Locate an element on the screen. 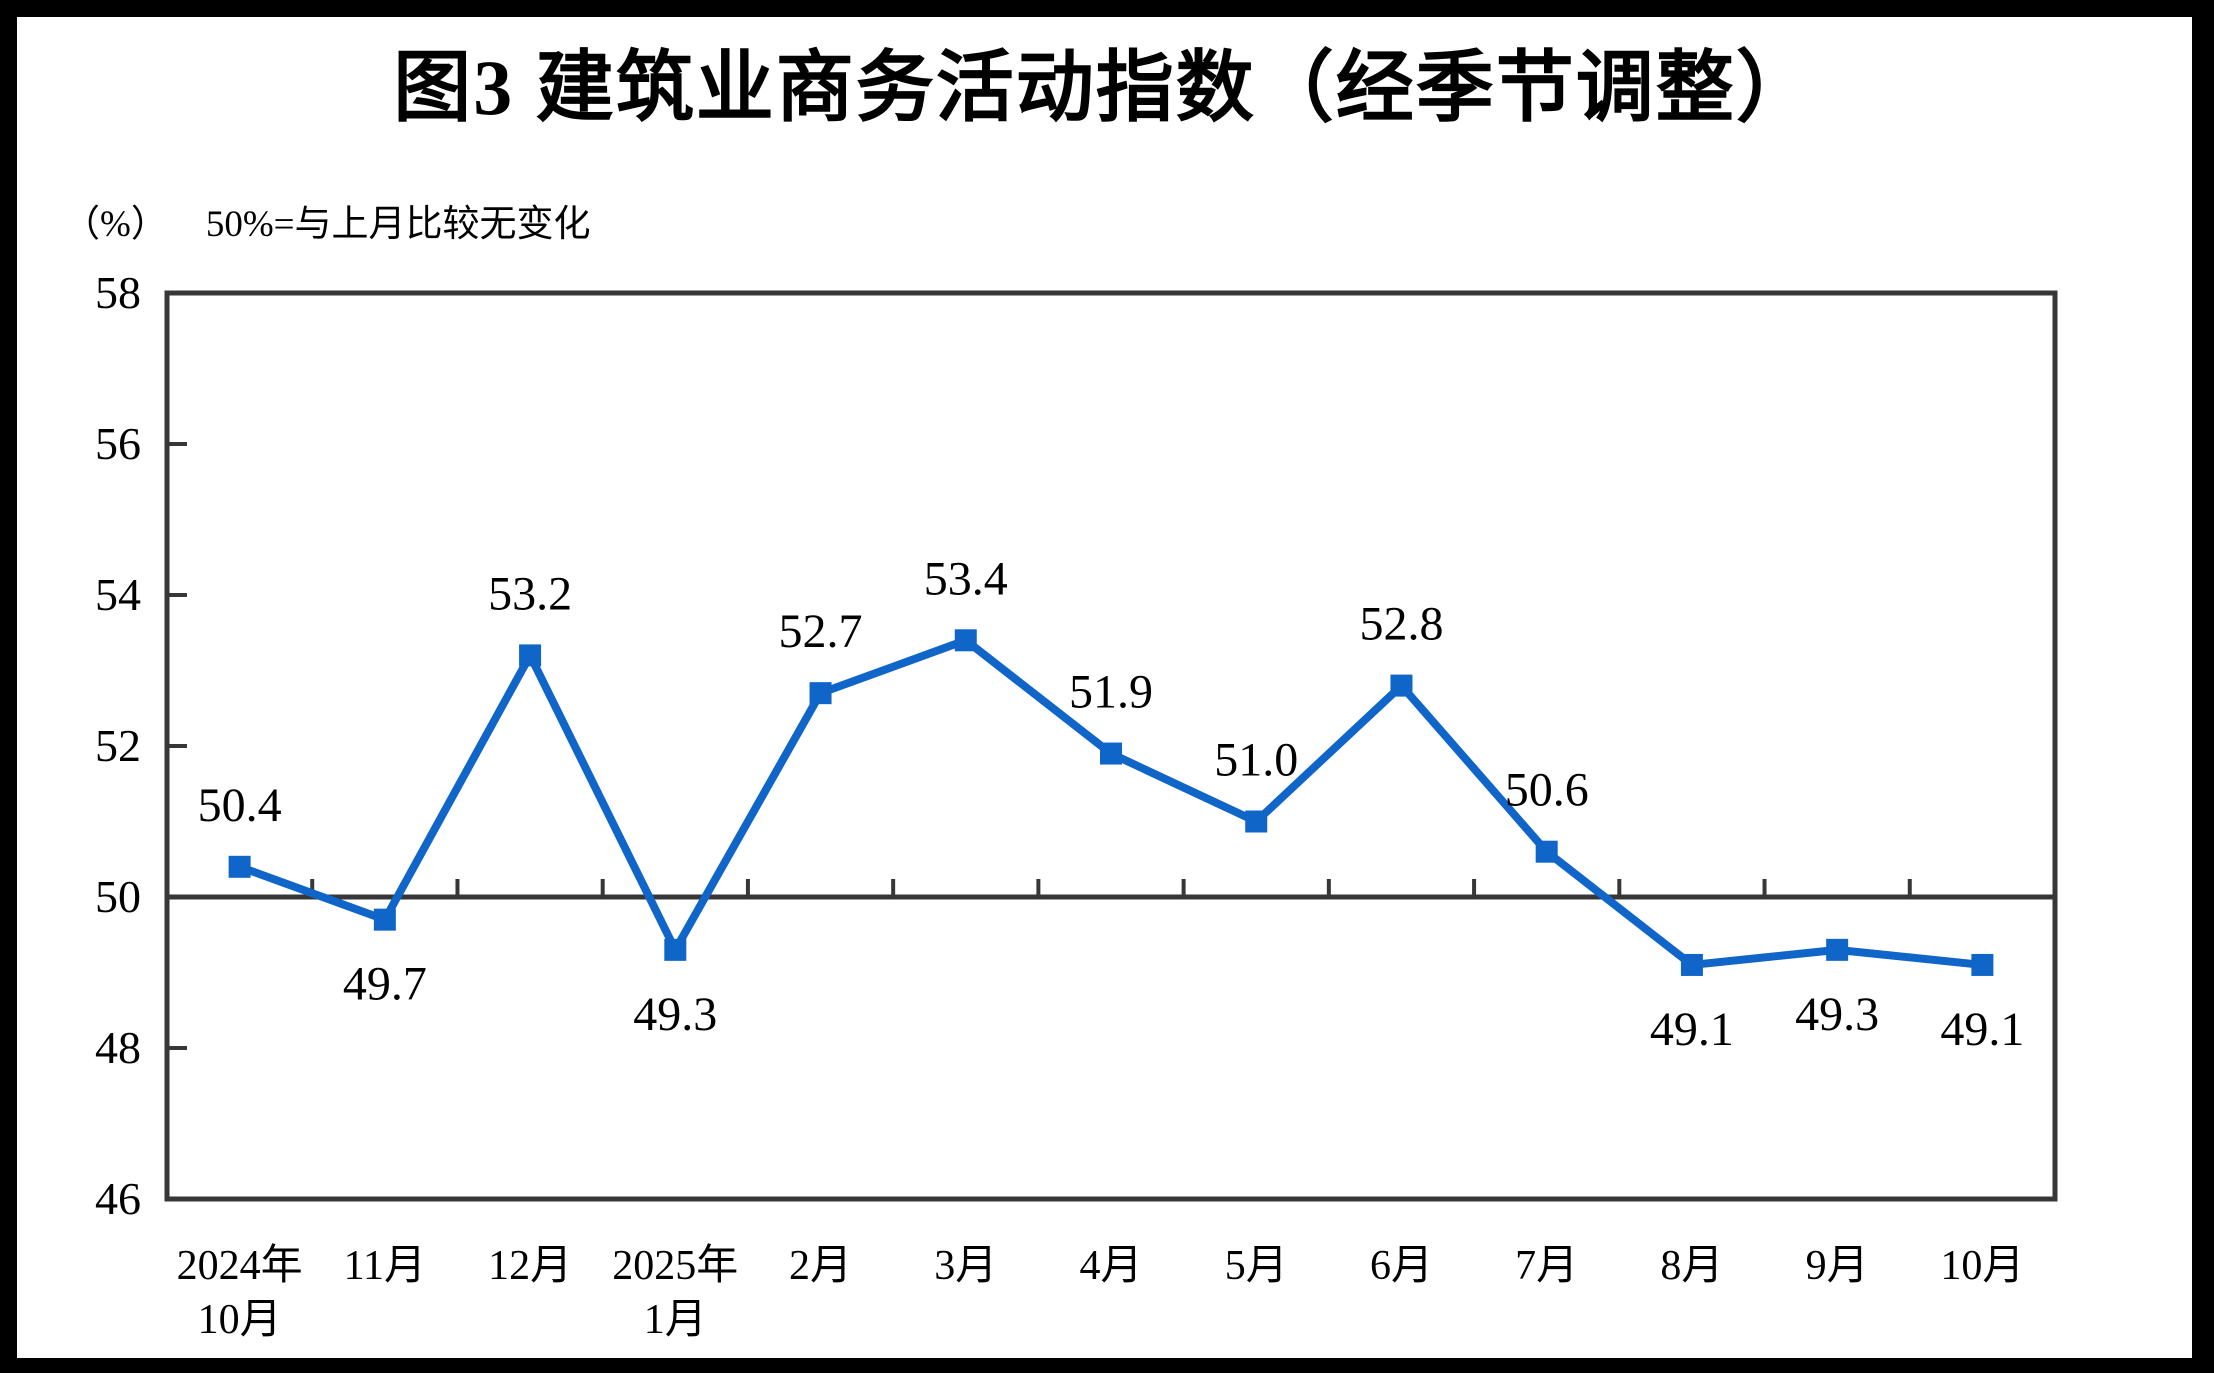 This screenshot has width=2214, height=1373. data-point-label: 51.9 is located at coordinates (1111, 692).